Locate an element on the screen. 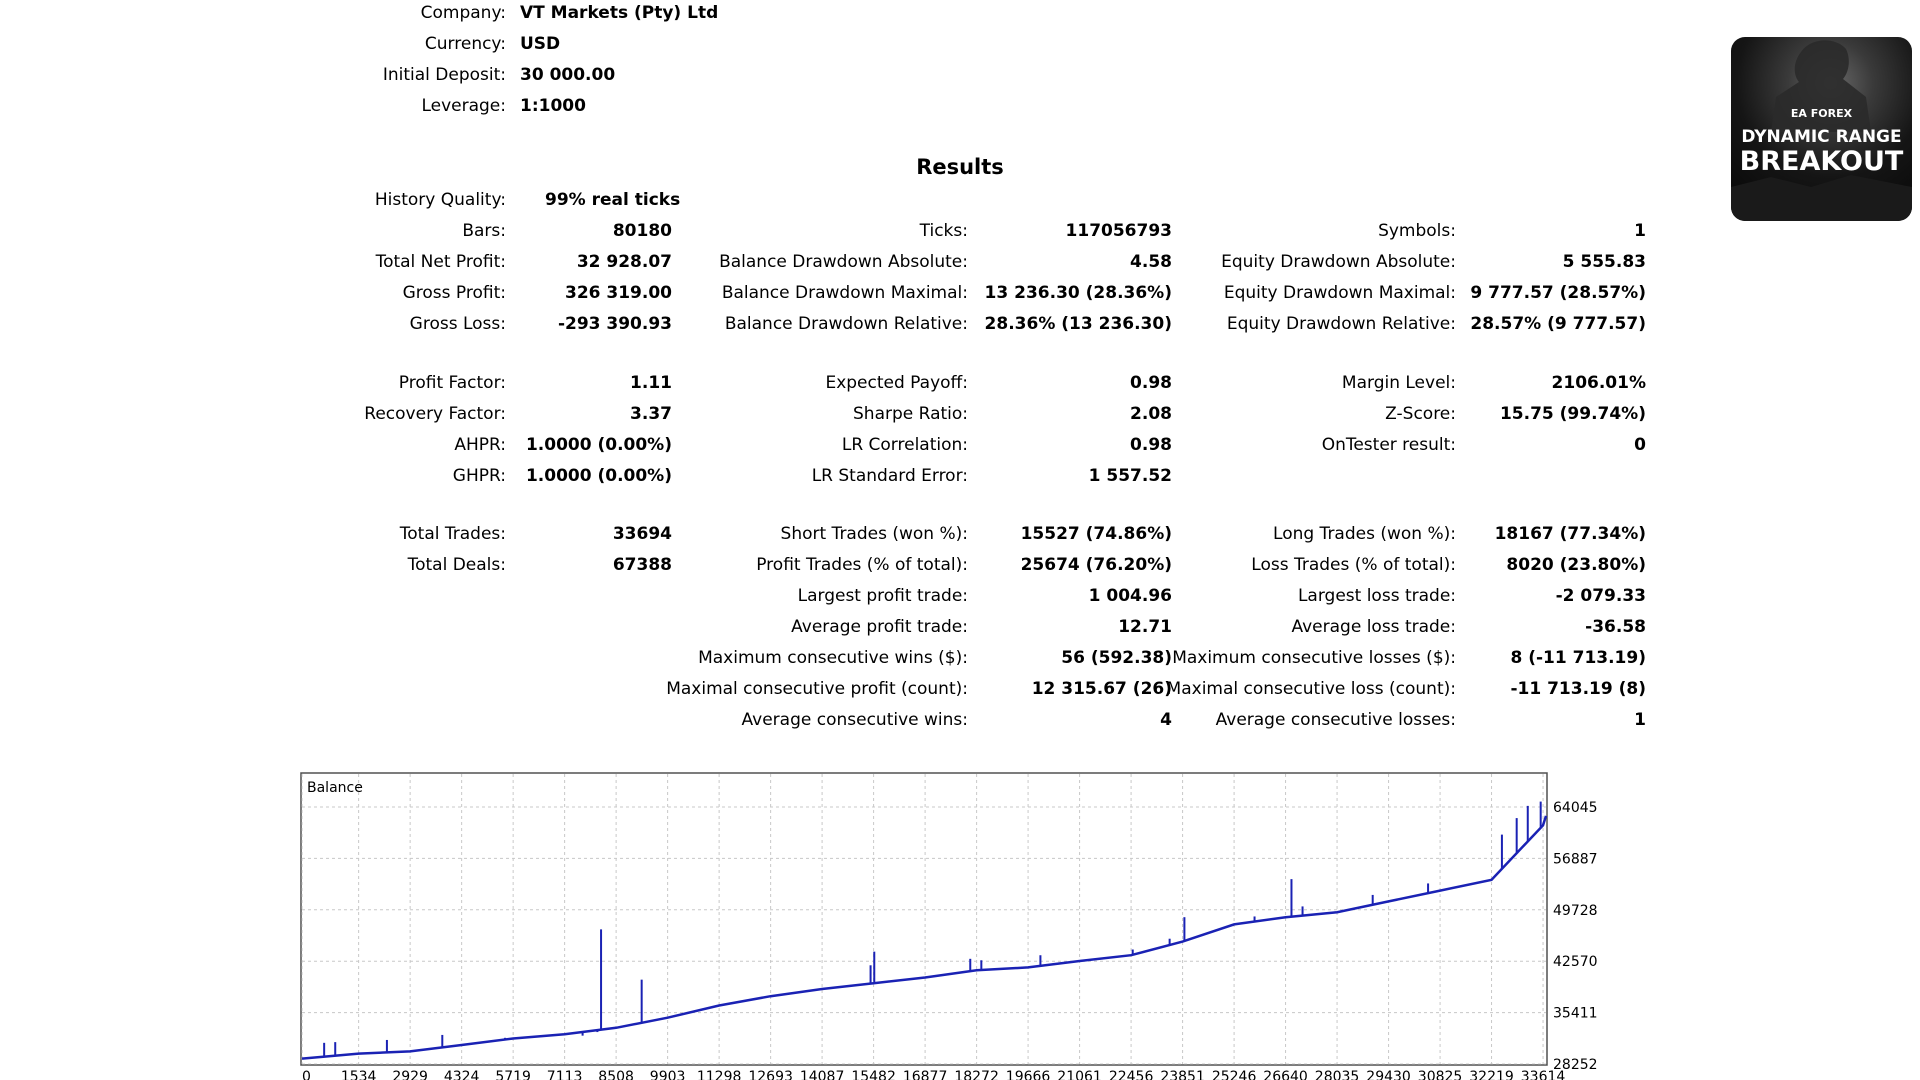 This screenshot has height=1080, width=1920. leverage-value: 1:1000 is located at coordinates (553, 106).